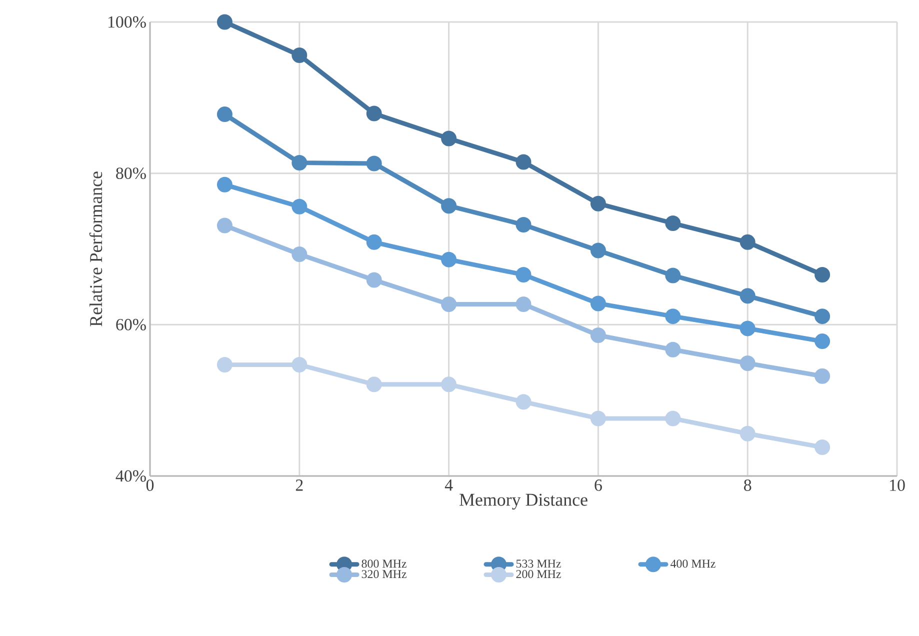 This screenshot has width=919, height=636. I want to click on y-tick-label: 80%, so click(131, 174).